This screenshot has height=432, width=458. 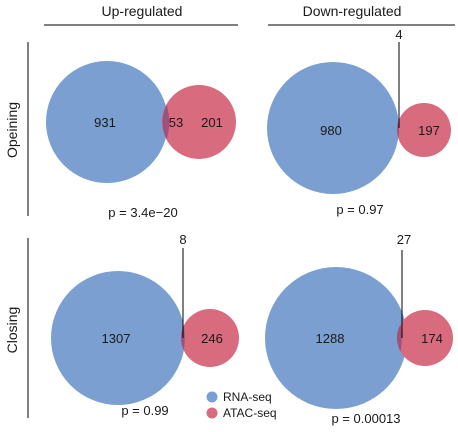 I want to click on p-value: p = 3.4e−20, so click(x=142, y=212).